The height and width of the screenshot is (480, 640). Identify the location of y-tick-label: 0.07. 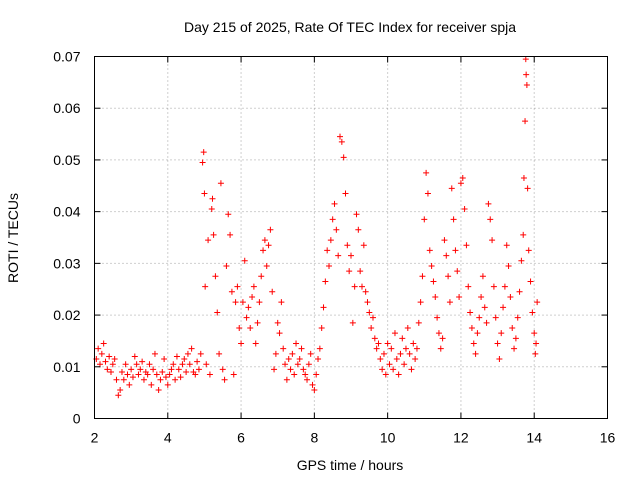
(66, 57).